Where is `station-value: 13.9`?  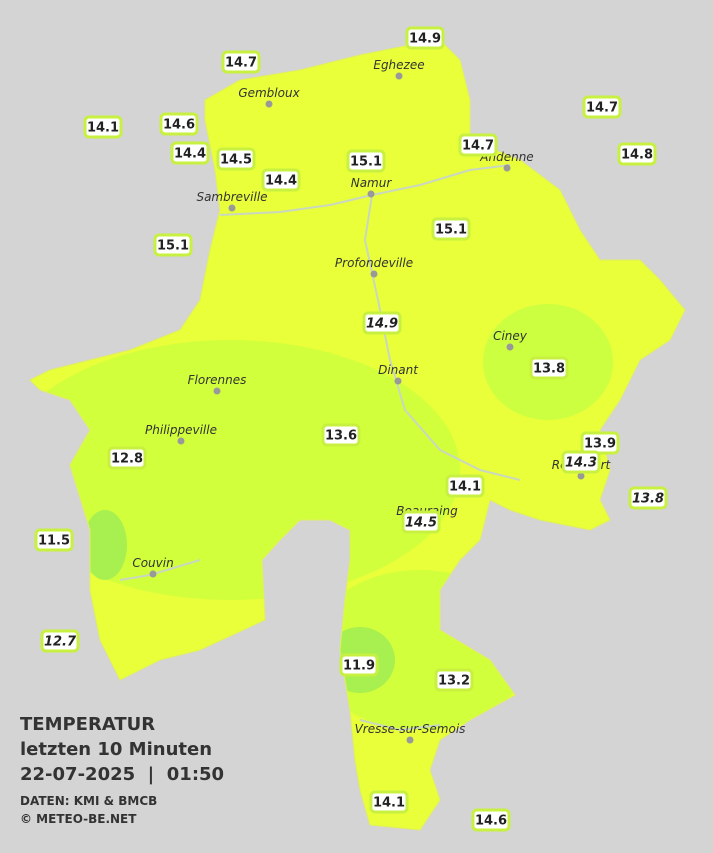 station-value: 13.9 is located at coordinates (600, 444).